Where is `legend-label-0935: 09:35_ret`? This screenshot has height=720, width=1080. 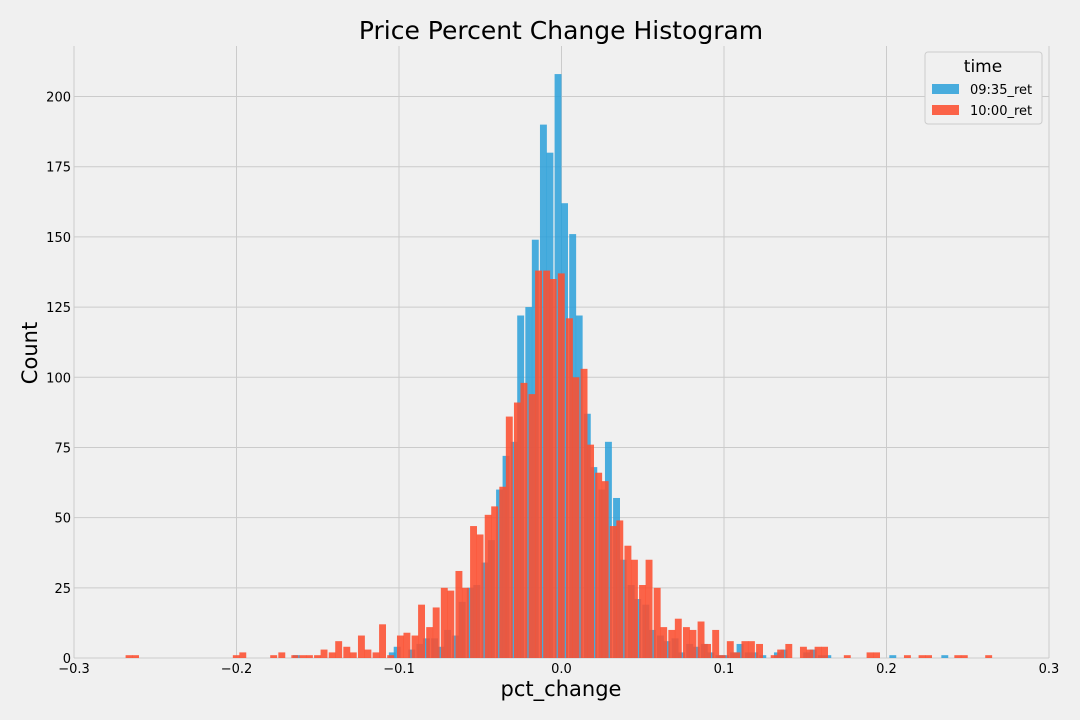 legend-label-0935: 09:35_ret is located at coordinates (1001, 90).